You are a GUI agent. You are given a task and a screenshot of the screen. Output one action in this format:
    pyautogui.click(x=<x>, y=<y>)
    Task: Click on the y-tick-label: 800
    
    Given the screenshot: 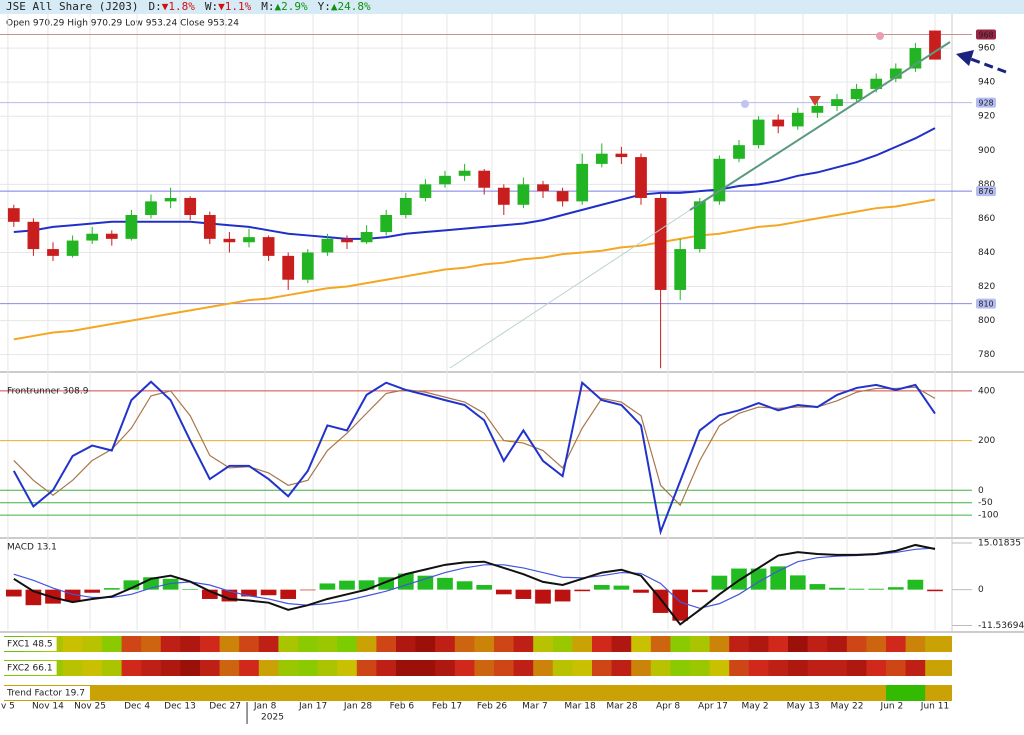 What is the action you would take?
    pyautogui.click(x=986, y=321)
    